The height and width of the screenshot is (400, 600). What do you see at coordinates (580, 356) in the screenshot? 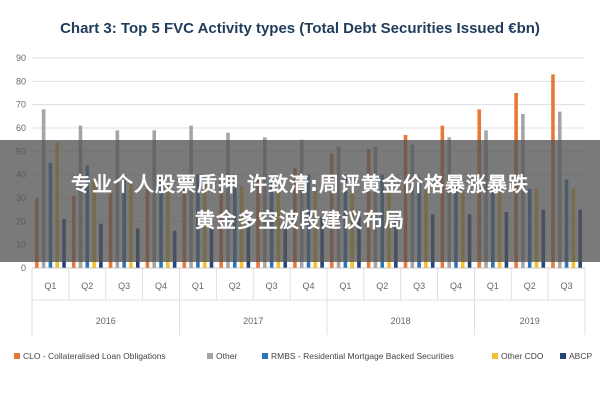
I see `legend-label: ABCP` at bounding box center [580, 356].